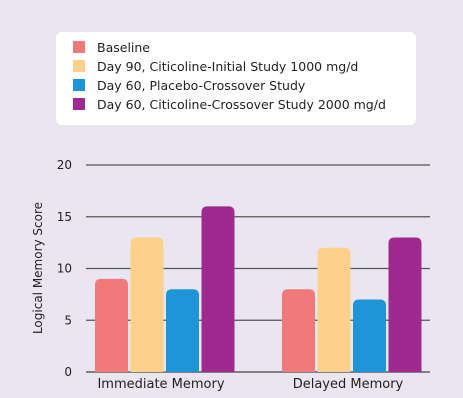 The image size is (463, 398). Describe the element at coordinates (201, 85) in the screenshot. I see `legend-label: Day 60, Placebo-Crossover Study` at that location.